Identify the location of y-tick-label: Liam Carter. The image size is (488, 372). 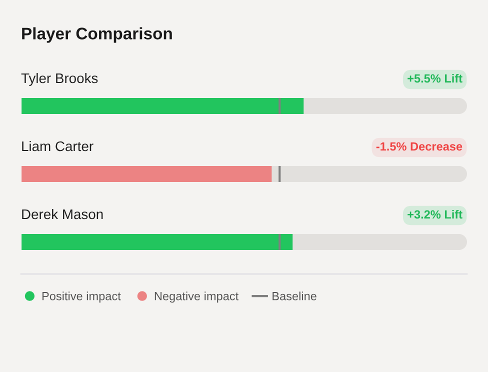
(58, 146).